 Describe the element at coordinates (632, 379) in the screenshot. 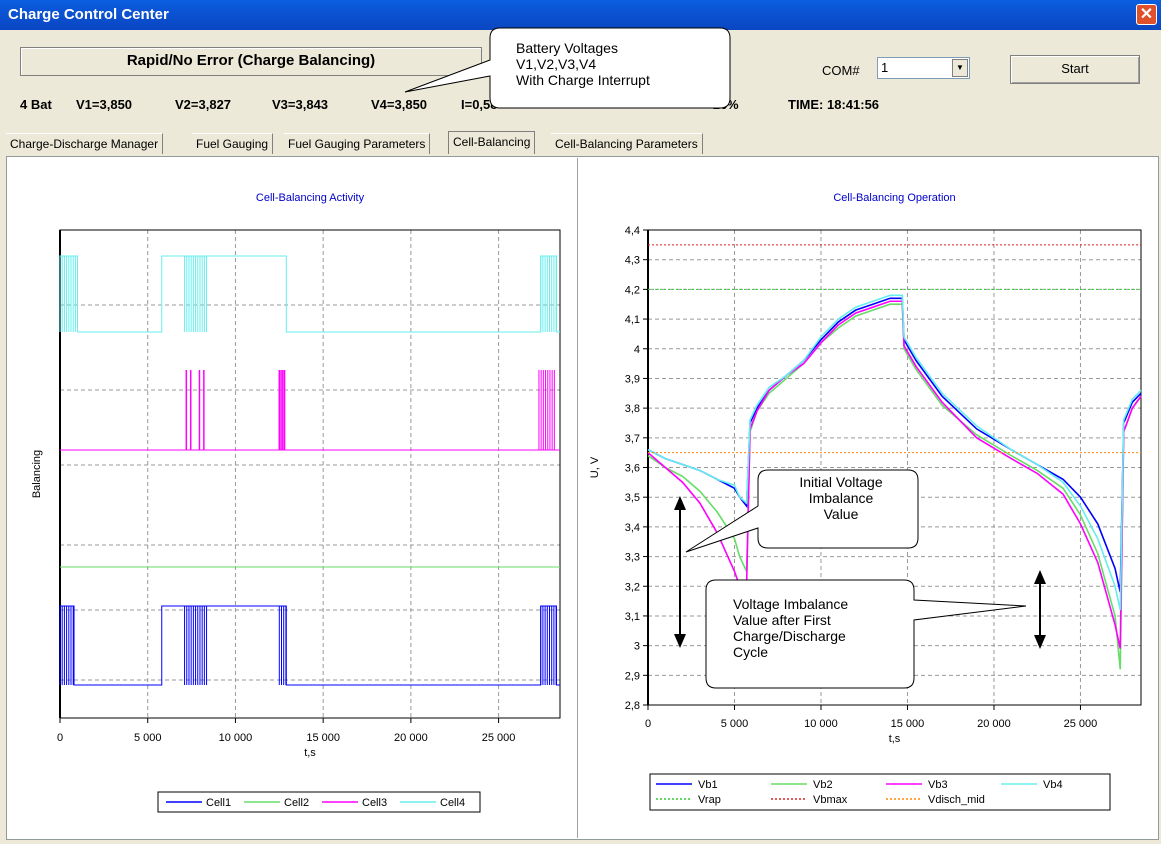

I see `y-tick-label: 3,9` at that location.